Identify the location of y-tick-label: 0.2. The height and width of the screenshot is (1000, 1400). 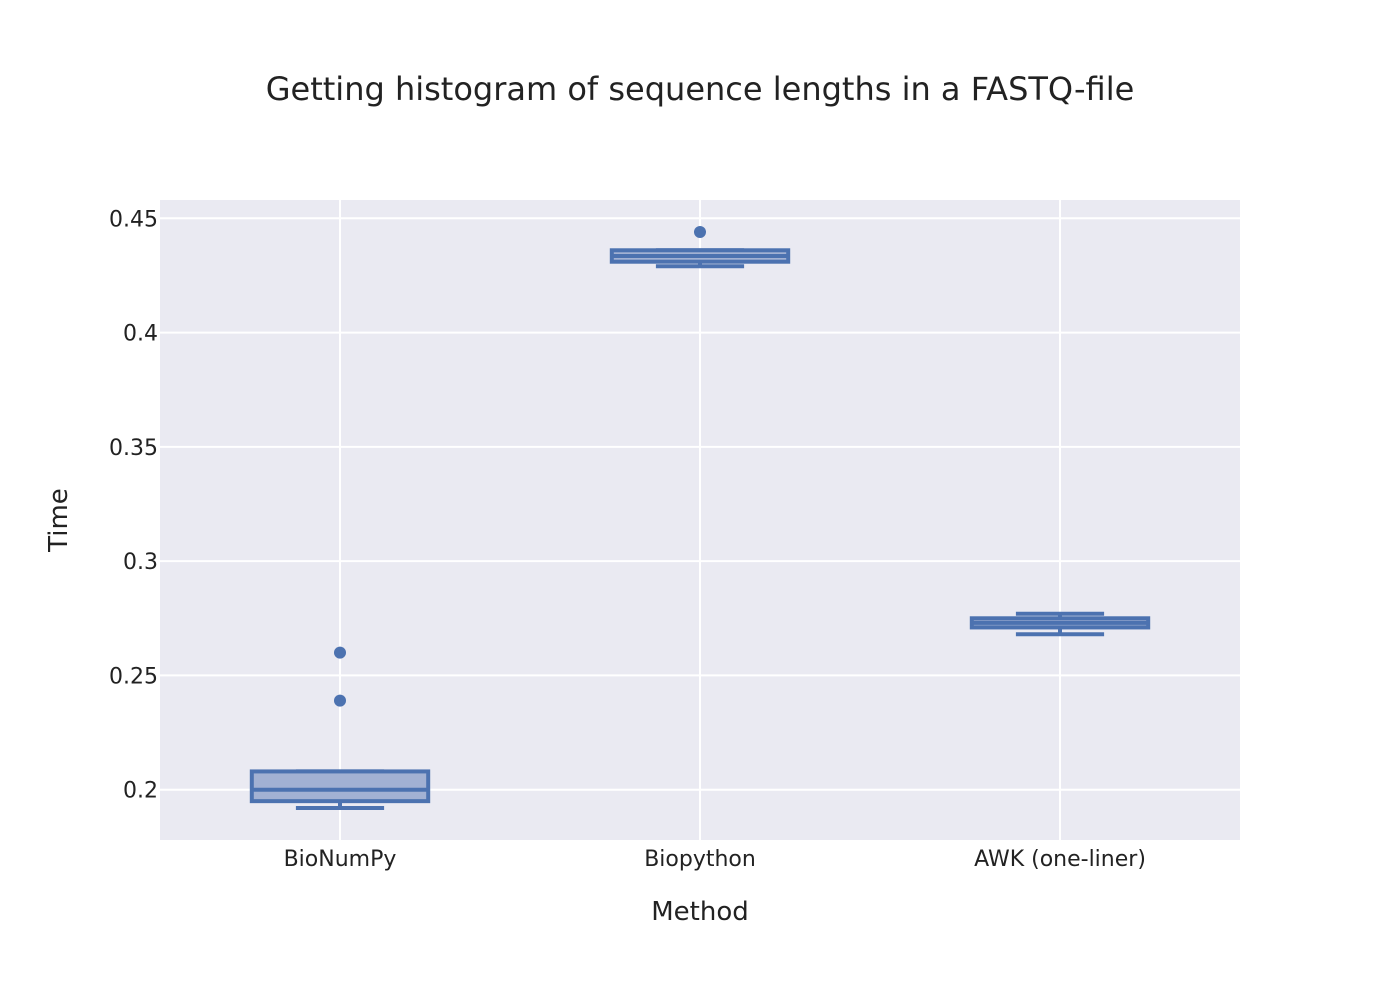
(140, 791).